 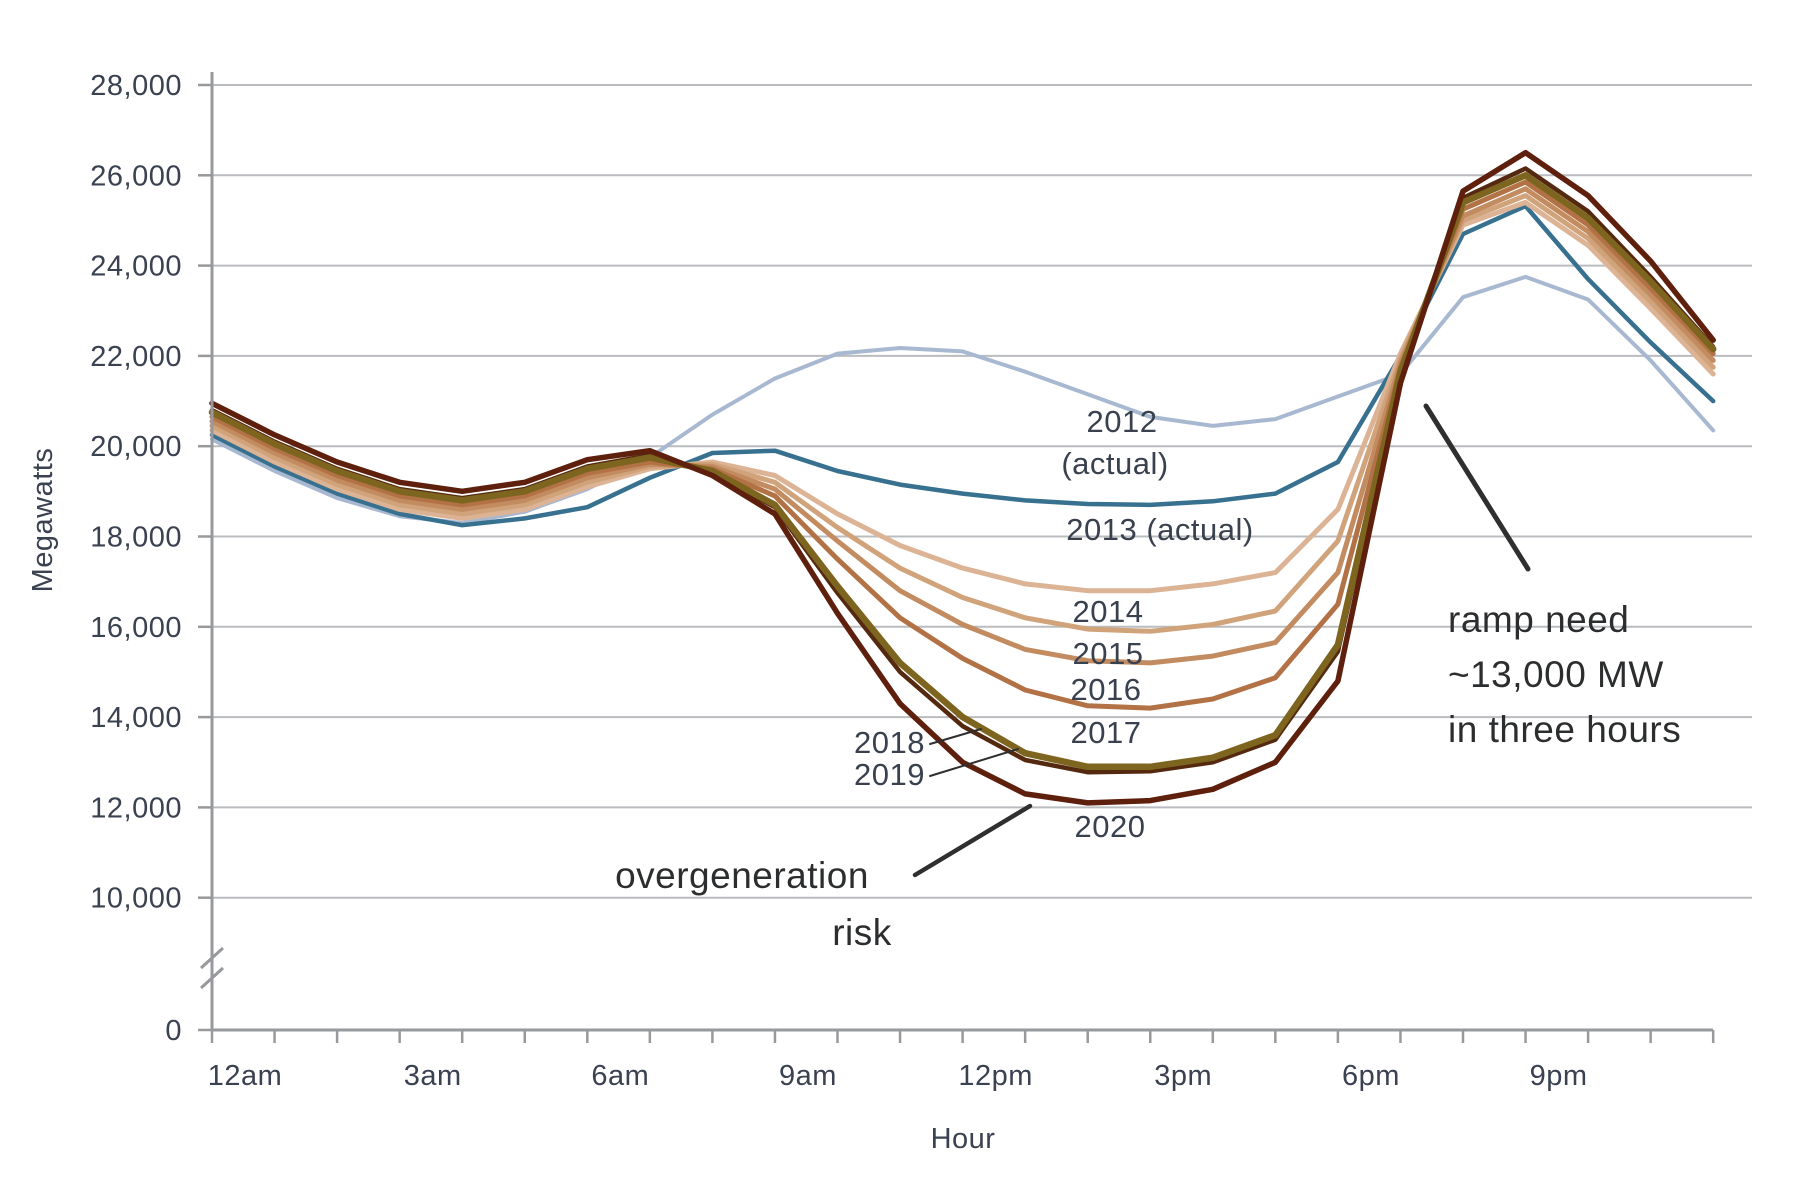 What do you see at coordinates (1559, 1076) in the screenshot?
I see `x-tick-label-9pm: 9pm` at bounding box center [1559, 1076].